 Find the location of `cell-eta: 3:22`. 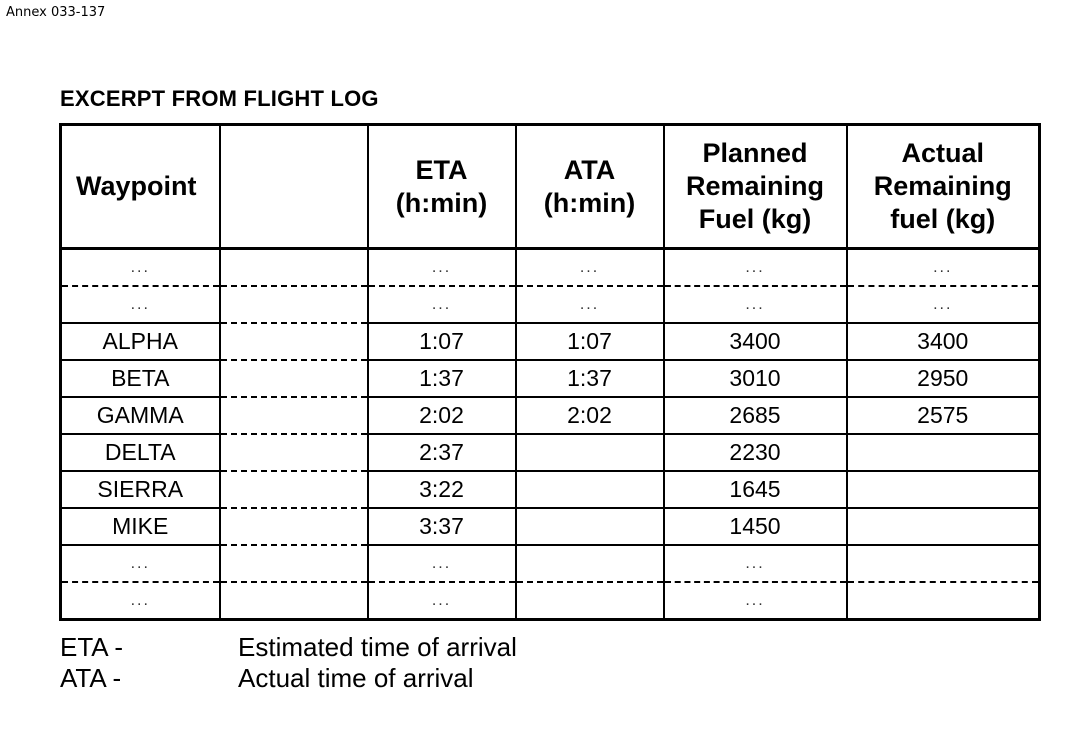

cell-eta: 3:22 is located at coordinates (441, 489).